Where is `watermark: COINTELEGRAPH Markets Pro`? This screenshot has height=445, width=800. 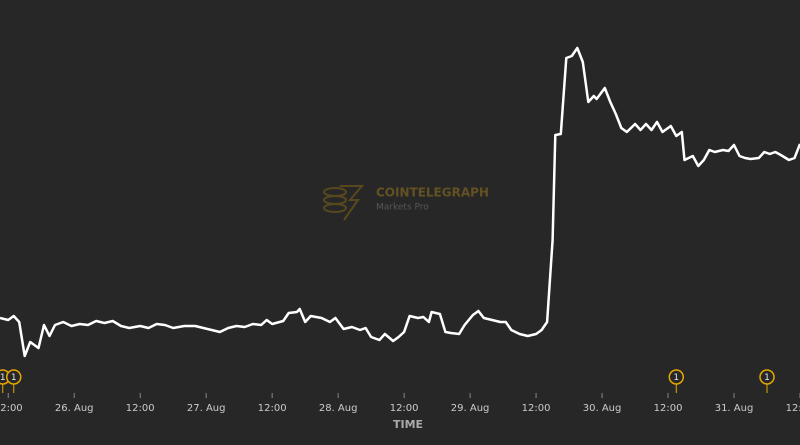
watermark: COINTELEGRAPH Markets Pro is located at coordinates (406, 203).